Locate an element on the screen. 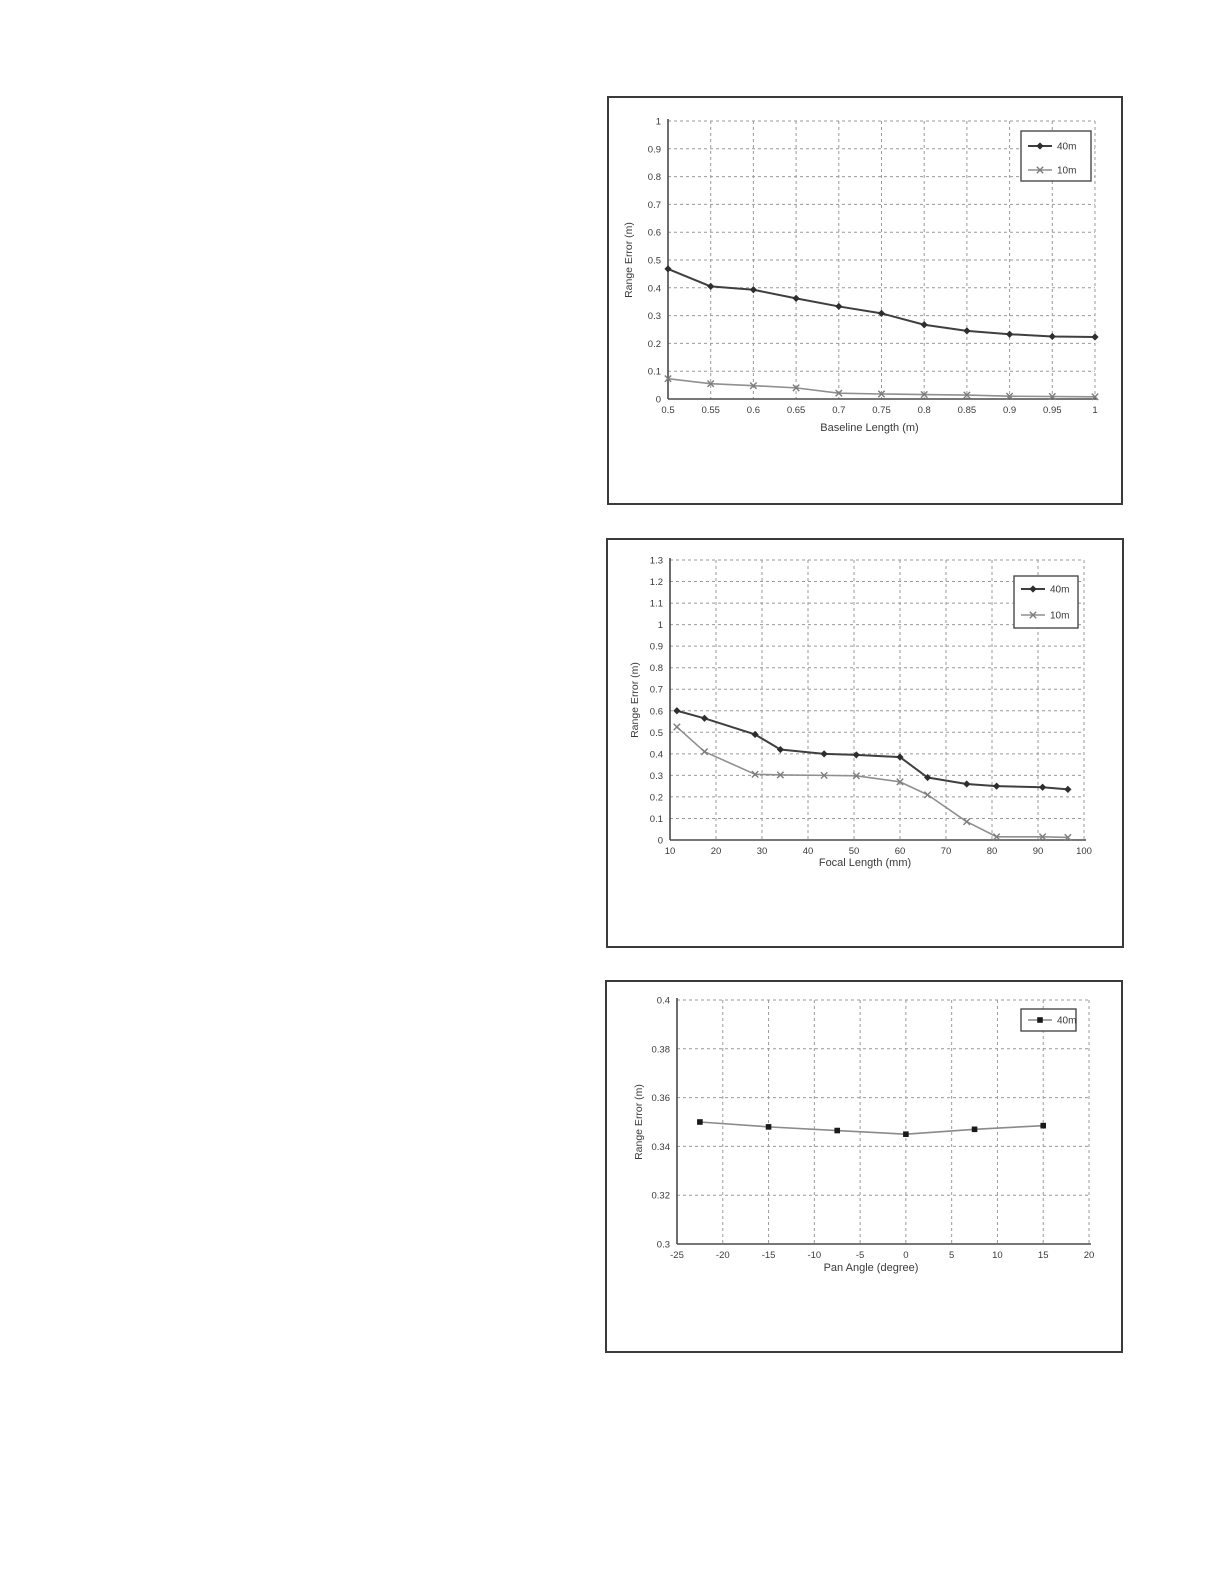  svg-text: 1.3 is located at coordinates (656, 561).